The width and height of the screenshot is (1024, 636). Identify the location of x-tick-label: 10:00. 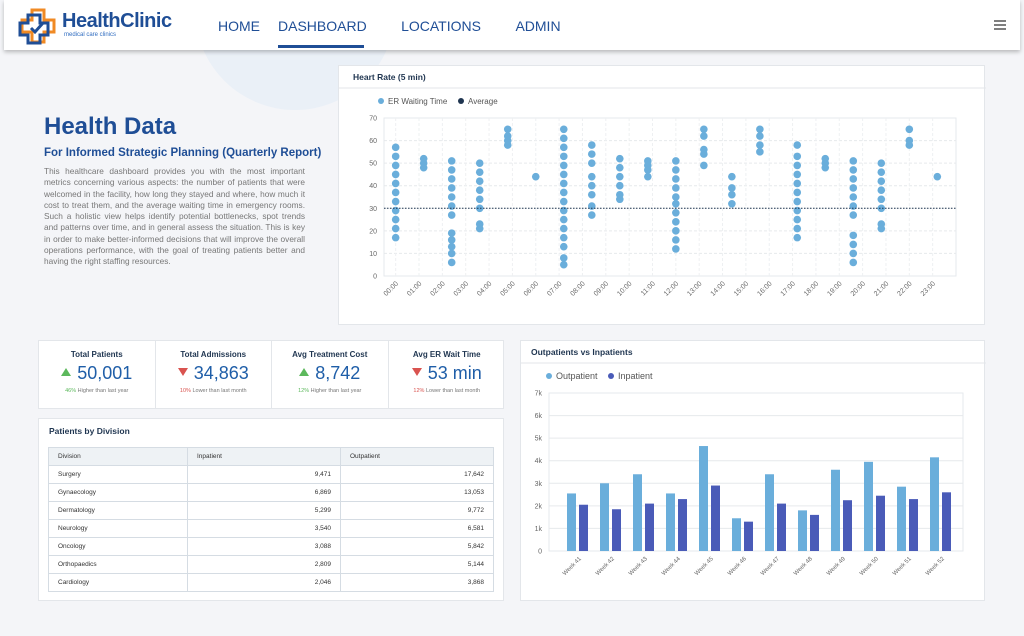
(624, 288).